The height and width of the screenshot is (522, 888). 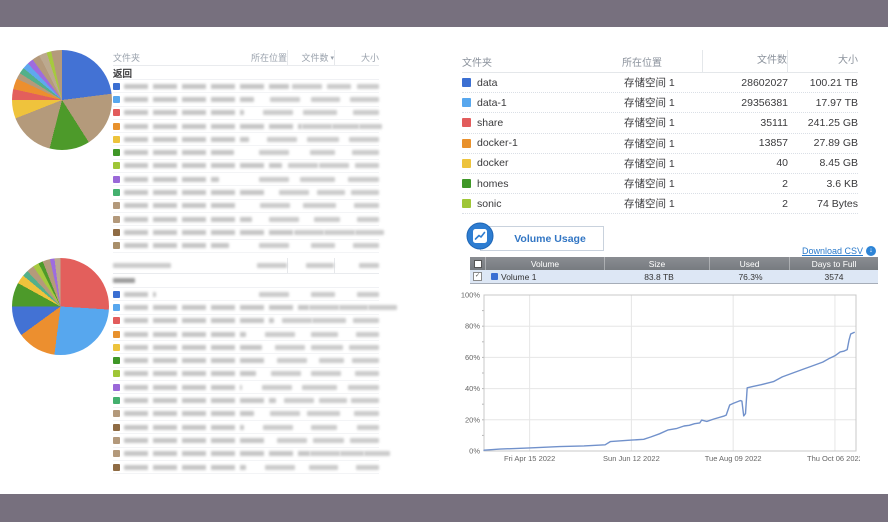 I want to click on back-row: 返回, so click(x=246, y=73).